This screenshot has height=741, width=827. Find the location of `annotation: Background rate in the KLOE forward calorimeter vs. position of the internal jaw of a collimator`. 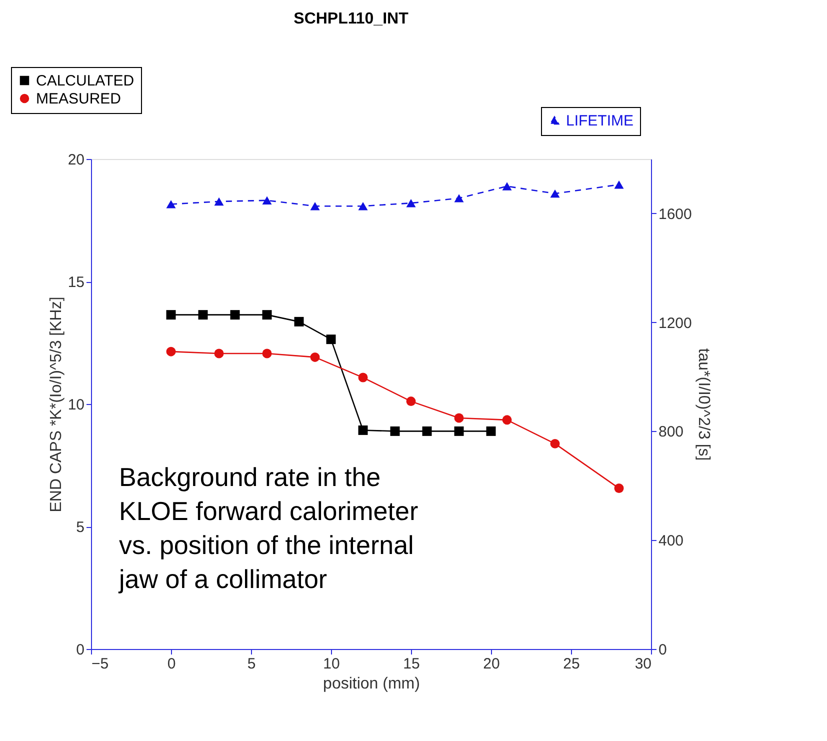

annotation: Background rate in the KLOE forward calorimeter vs. position of the internal jaw of a collimator is located at coordinates (268, 528).